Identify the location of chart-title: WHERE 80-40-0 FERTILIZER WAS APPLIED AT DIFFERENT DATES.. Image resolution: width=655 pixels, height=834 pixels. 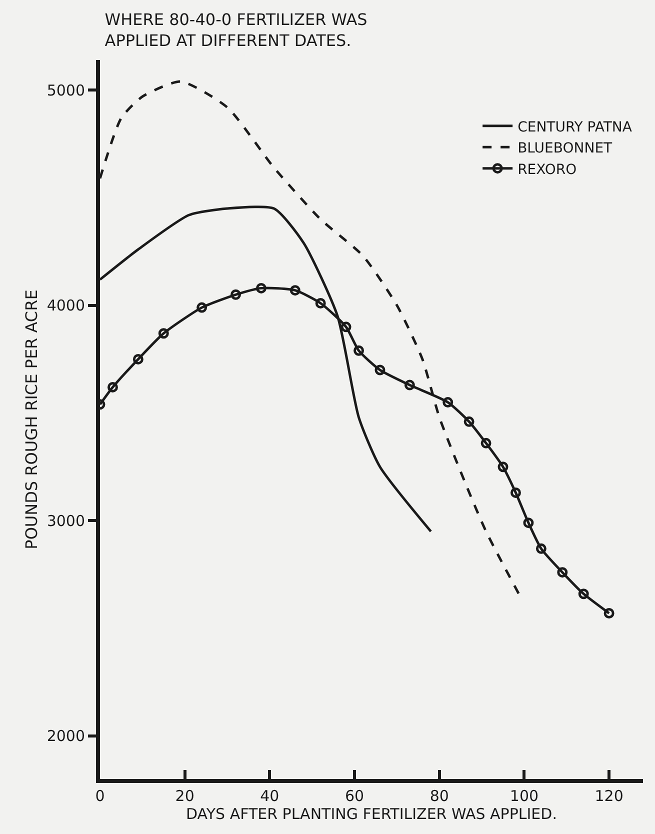
(236, 30).